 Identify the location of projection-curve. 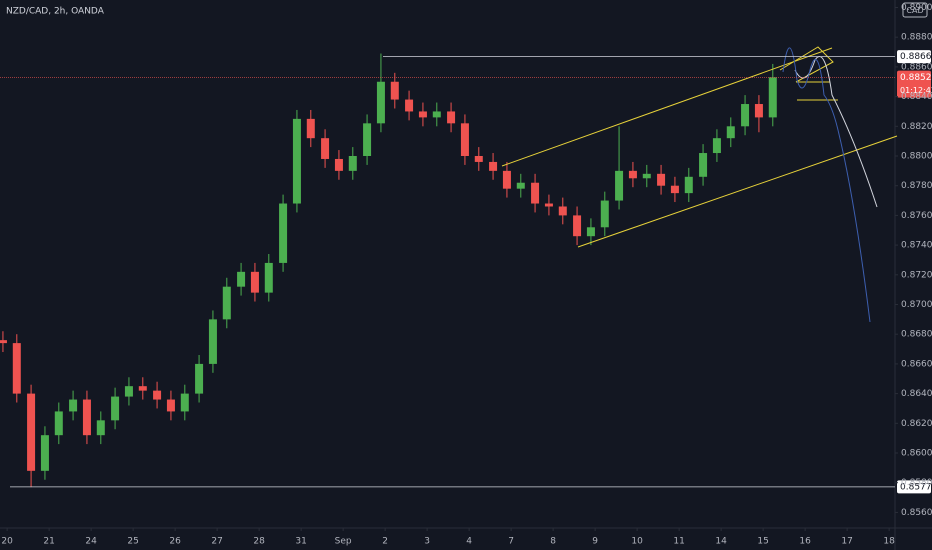
(826, 185).